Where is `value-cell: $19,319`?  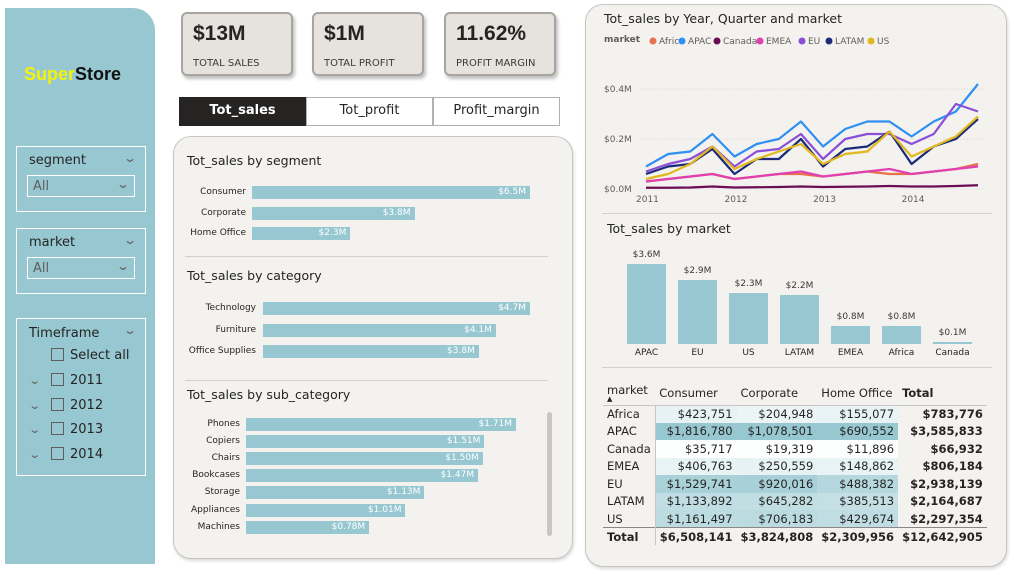
value-cell: $19,319 is located at coordinates (777, 449).